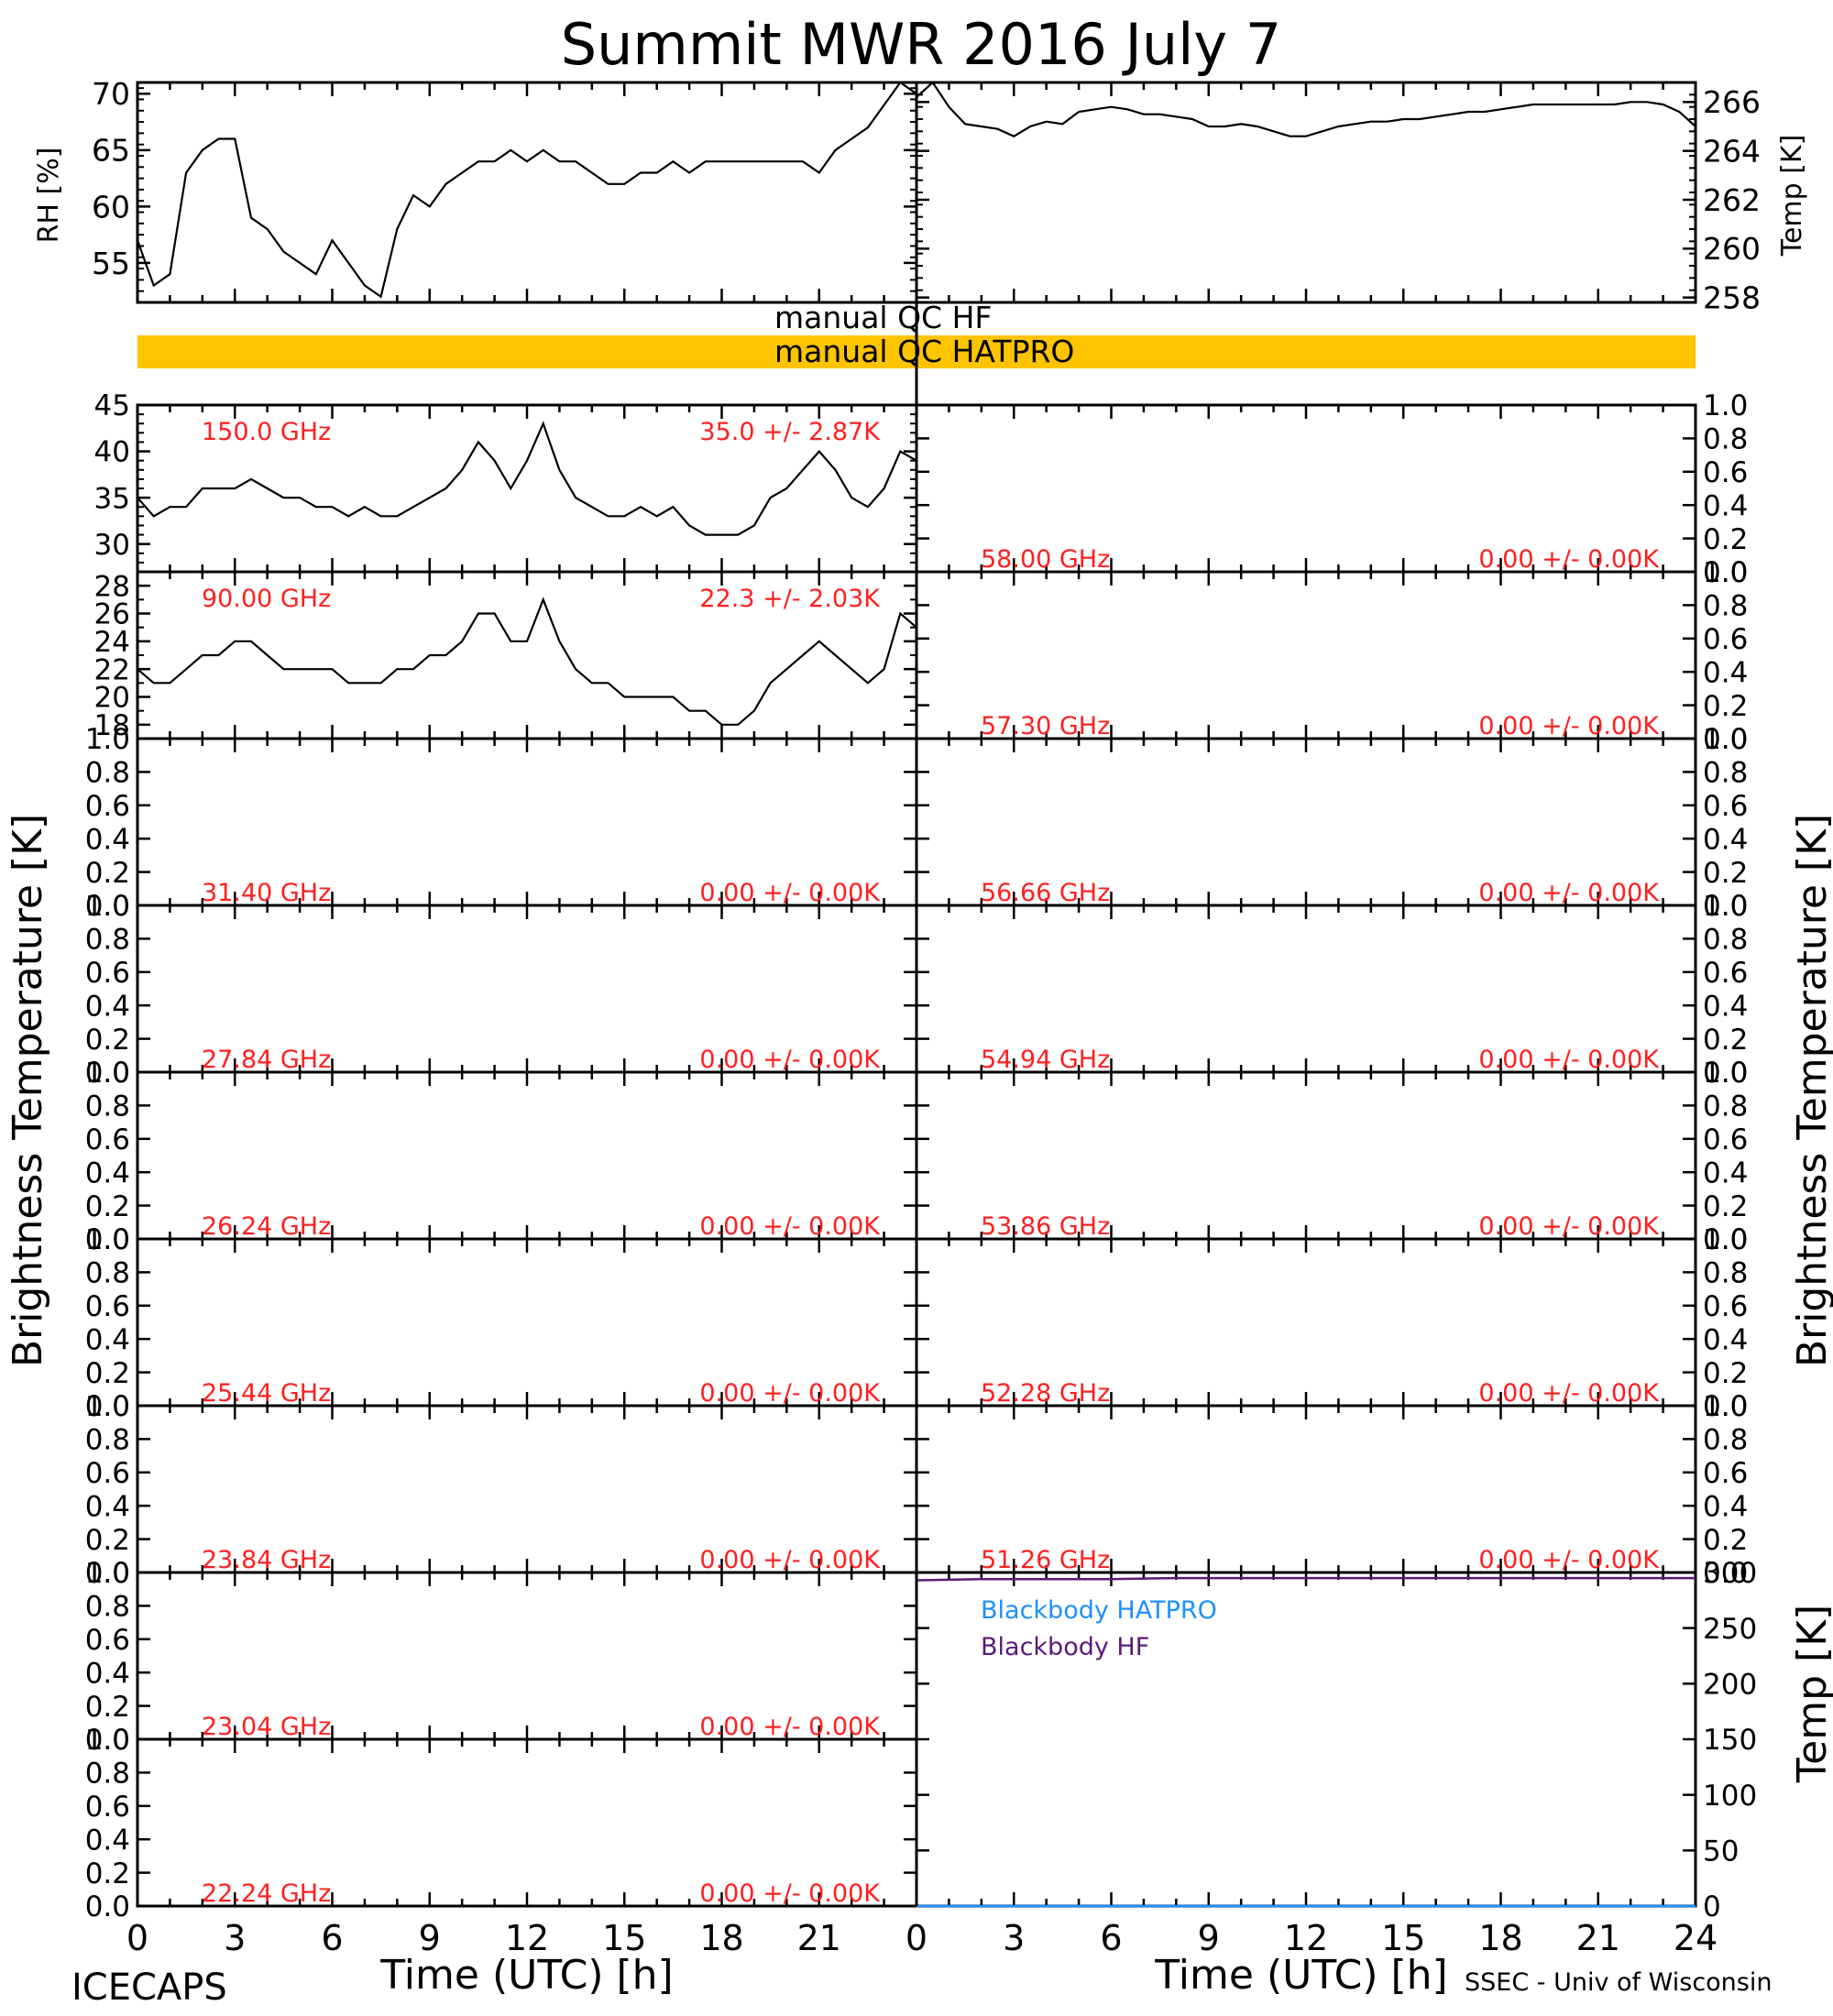  What do you see at coordinates (107, 1540) in the screenshot?
I see `y-tick-label-tb_238: 0.2` at bounding box center [107, 1540].